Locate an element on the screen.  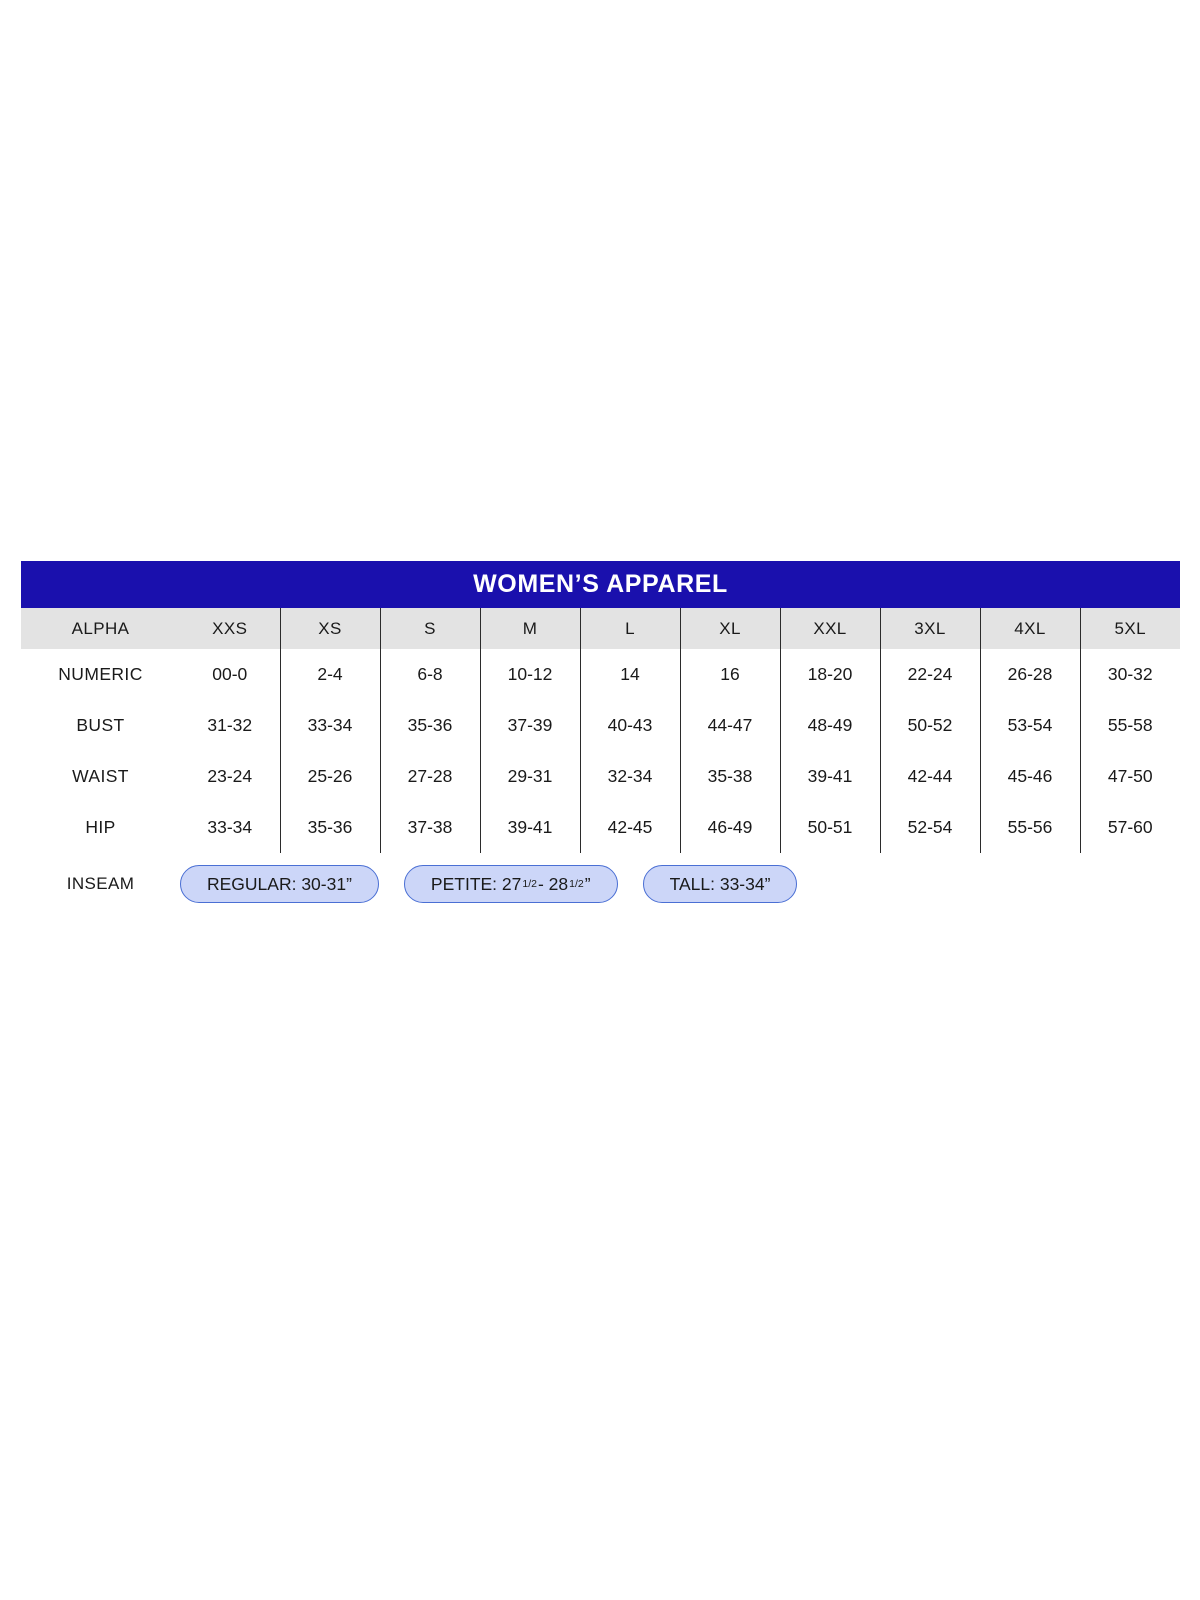
cell-numeric-xxs: 00-0 is located at coordinates (230, 674).